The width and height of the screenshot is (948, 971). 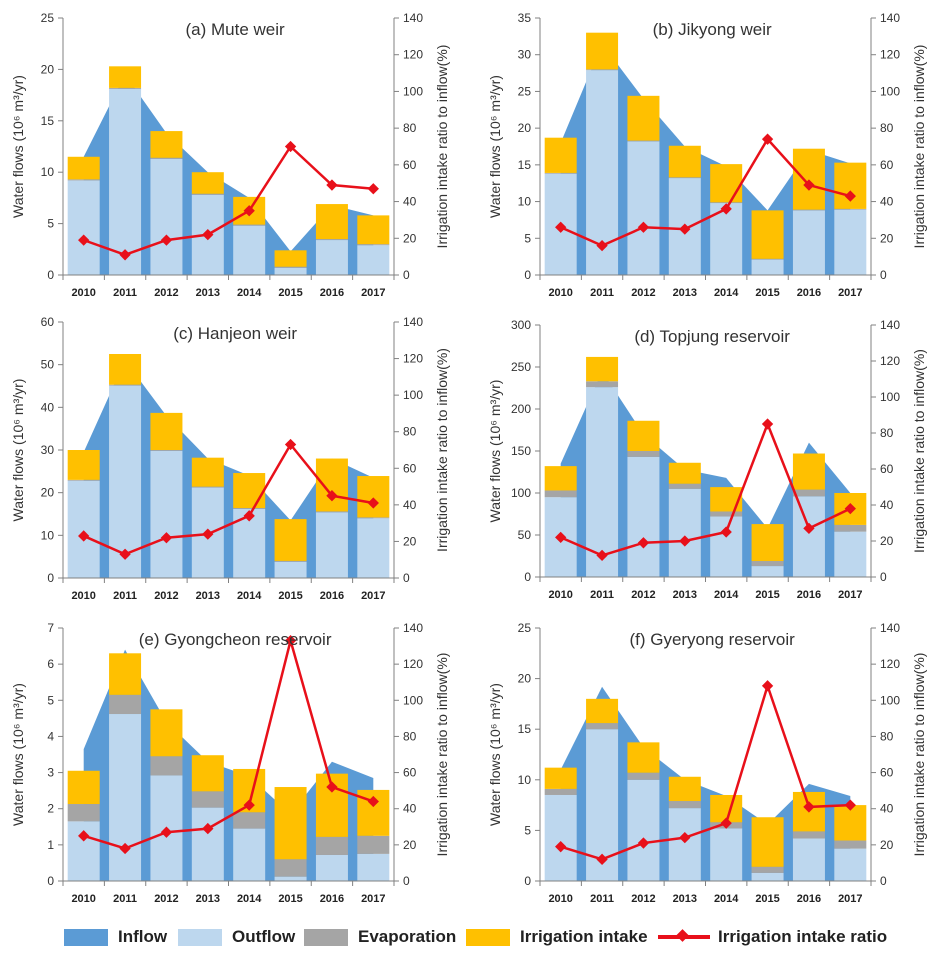 I want to click on x-tick-label: 2015, so click(x=290, y=899).